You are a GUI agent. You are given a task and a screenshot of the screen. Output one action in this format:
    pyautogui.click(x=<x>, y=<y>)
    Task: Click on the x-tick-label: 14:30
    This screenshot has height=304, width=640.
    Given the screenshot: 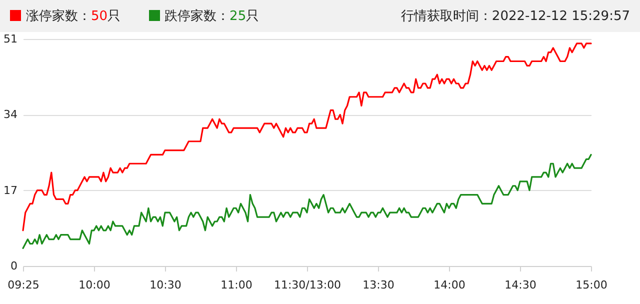 What is the action you would take?
    pyautogui.click(x=520, y=285)
    